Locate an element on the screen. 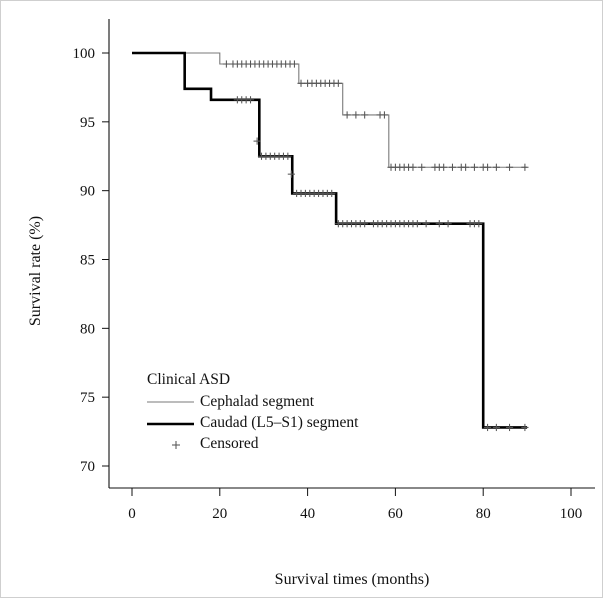 This screenshot has height=599, width=603. y-tick-label: 75 is located at coordinates (87, 398).